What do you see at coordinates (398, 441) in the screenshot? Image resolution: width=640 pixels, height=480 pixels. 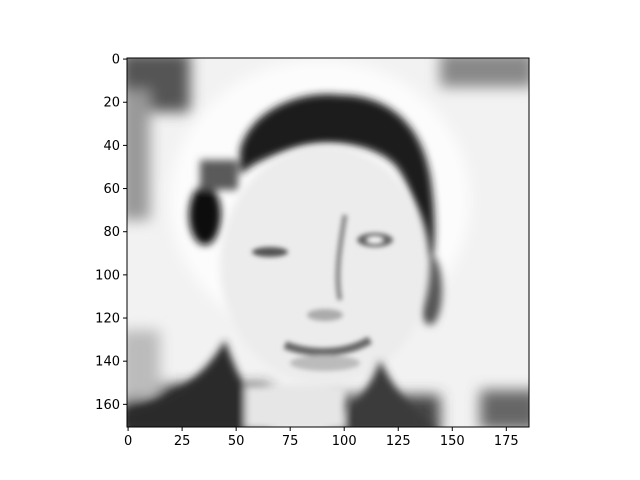 I see `x-tick-label: 125` at bounding box center [398, 441].